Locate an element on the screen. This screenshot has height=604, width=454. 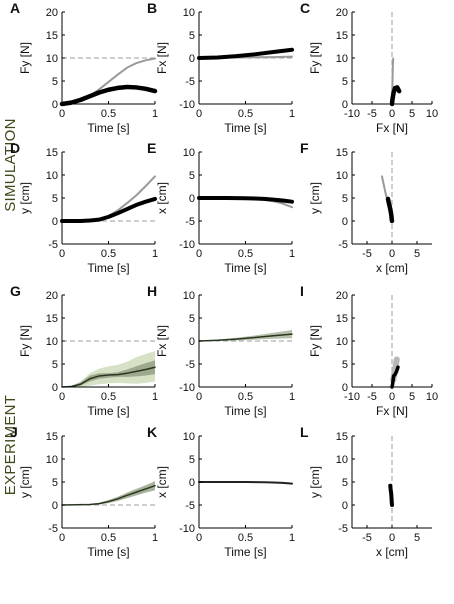
panel-l: L -5 0 5 10 15 -5 0 5 x [cm] y [cm] is located at coordinates (366, 491).